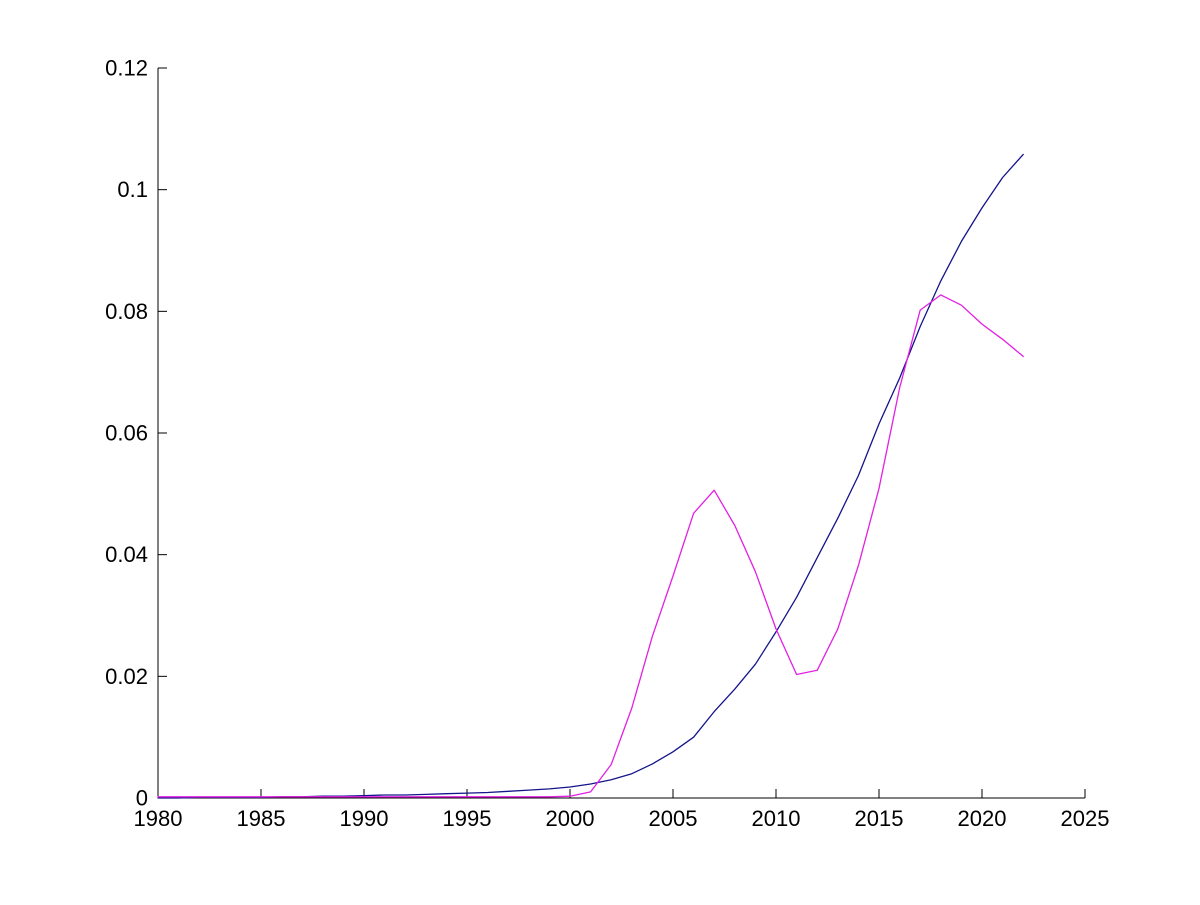 The image size is (1200, 905). What do you see at coordinates (126, 311) in the screenshot?
I see `y-tick-label: 0.08` at bounding box center [126, 311].